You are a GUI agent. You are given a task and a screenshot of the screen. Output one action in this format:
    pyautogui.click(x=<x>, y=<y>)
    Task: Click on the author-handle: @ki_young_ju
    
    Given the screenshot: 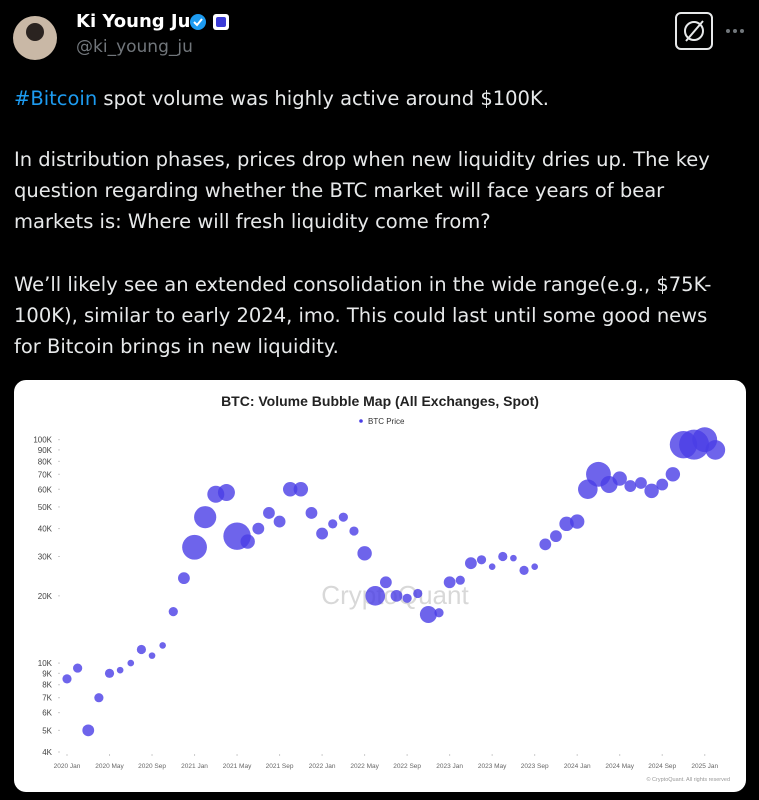 What is the action you would take?
    pyautogui.click(x=134, y=47)
    